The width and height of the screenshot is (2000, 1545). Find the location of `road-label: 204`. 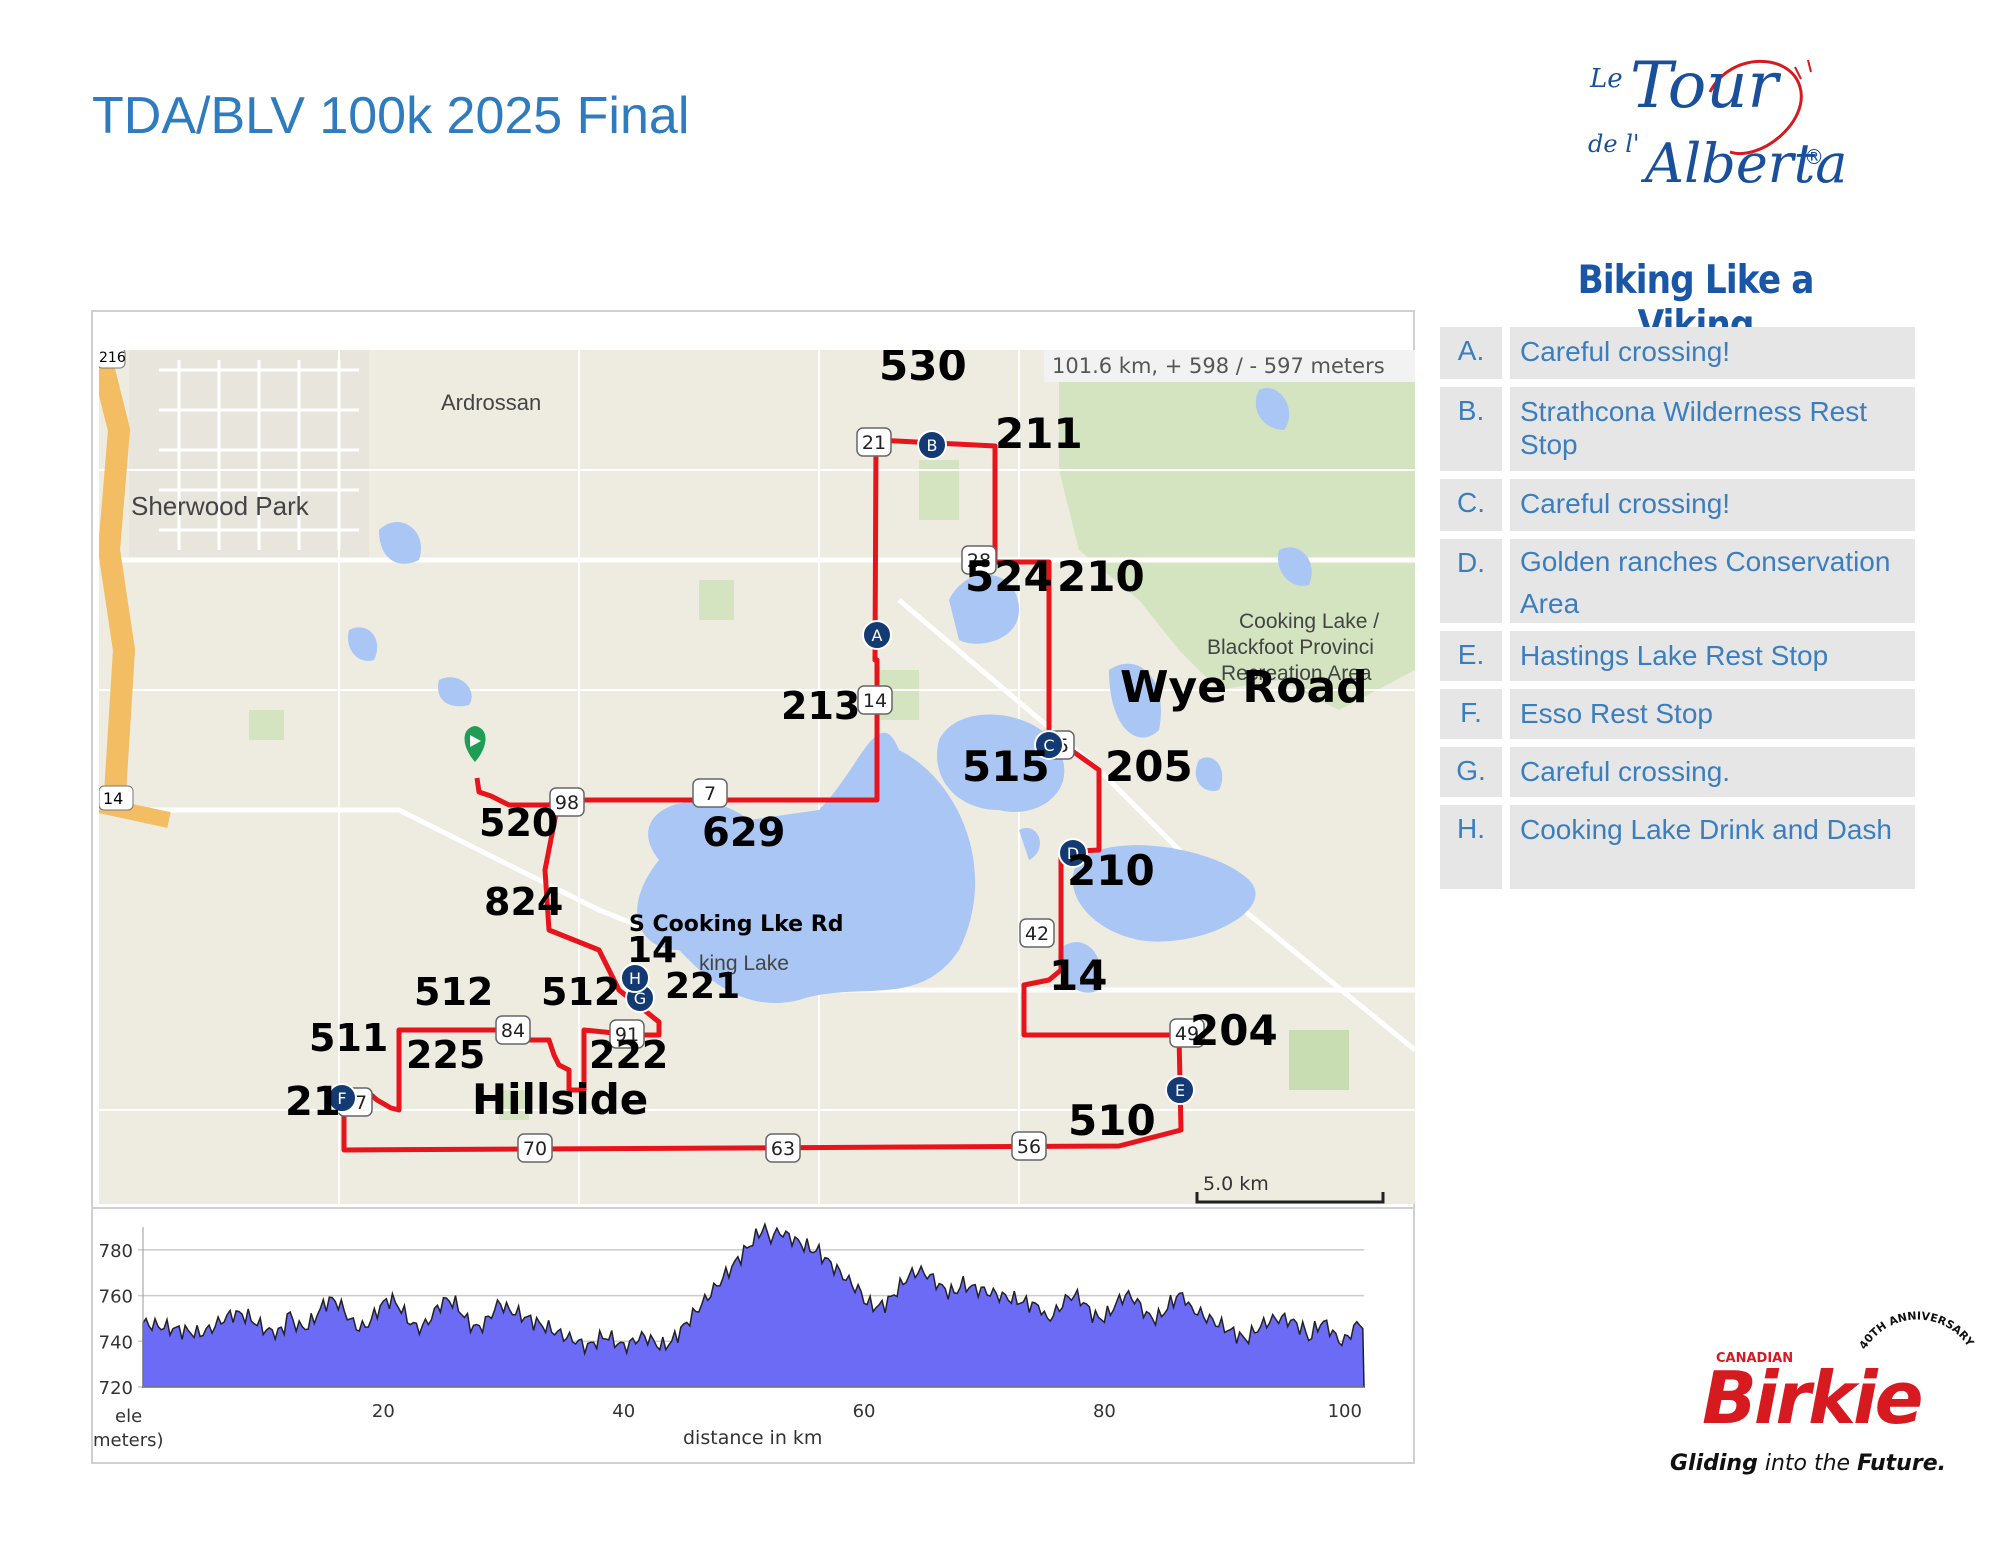

road-label: 204 is located at coordinates (1234, 1030).